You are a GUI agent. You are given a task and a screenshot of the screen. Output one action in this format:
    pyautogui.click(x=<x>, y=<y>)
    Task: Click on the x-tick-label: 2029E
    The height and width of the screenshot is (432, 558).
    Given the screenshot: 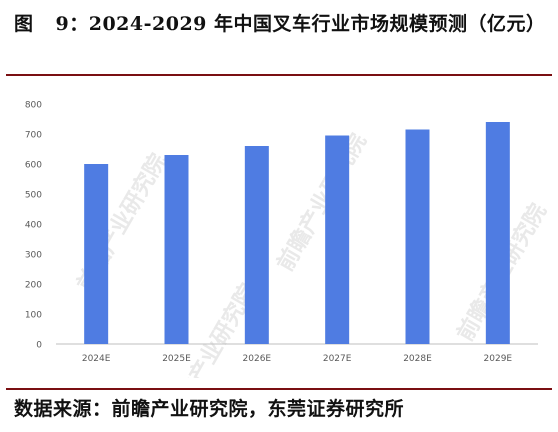 What is the action you would take?
    pyautogui.click(x=498, y=359)
    